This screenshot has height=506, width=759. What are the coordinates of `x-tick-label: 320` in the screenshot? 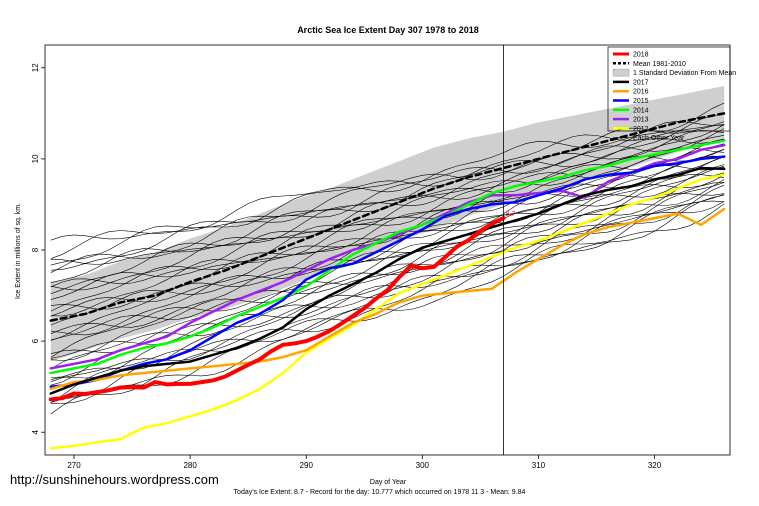 It's located at (655, 465).